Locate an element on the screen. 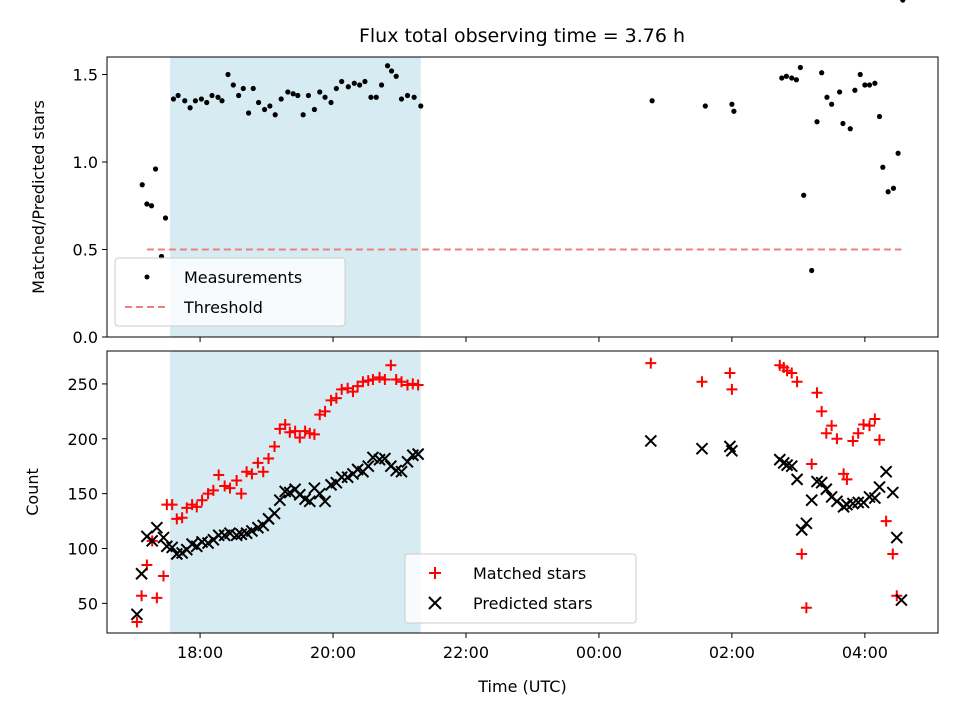 The width and height of the screenshot is (960, 720). top-x-ticks is located at coordinates (532, 339).